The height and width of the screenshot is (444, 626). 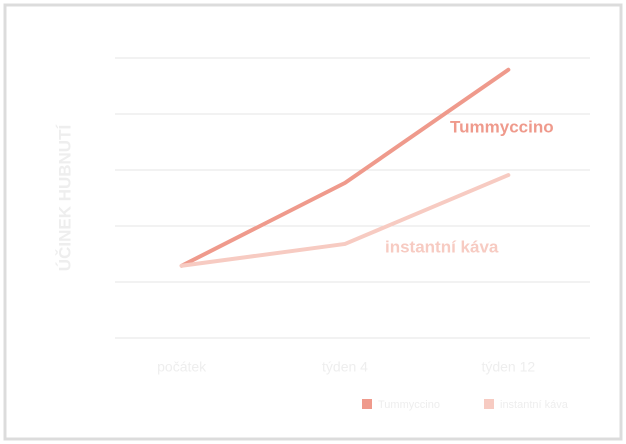 I want to click on series-annotation: Tummyccino, so click(x=502, y=126).